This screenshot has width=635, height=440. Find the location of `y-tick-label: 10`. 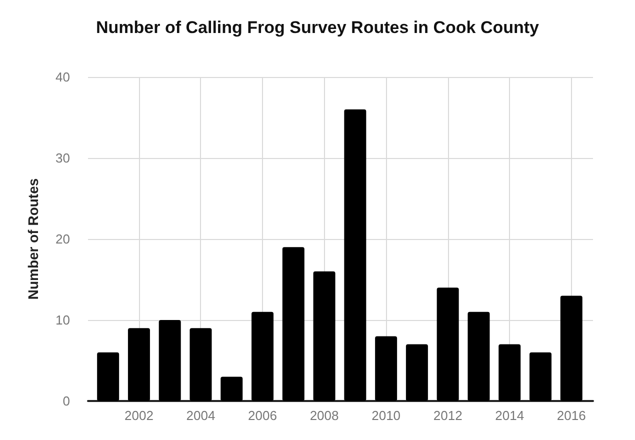

y-tick-label: 10 is located at coordinates (63, 320).